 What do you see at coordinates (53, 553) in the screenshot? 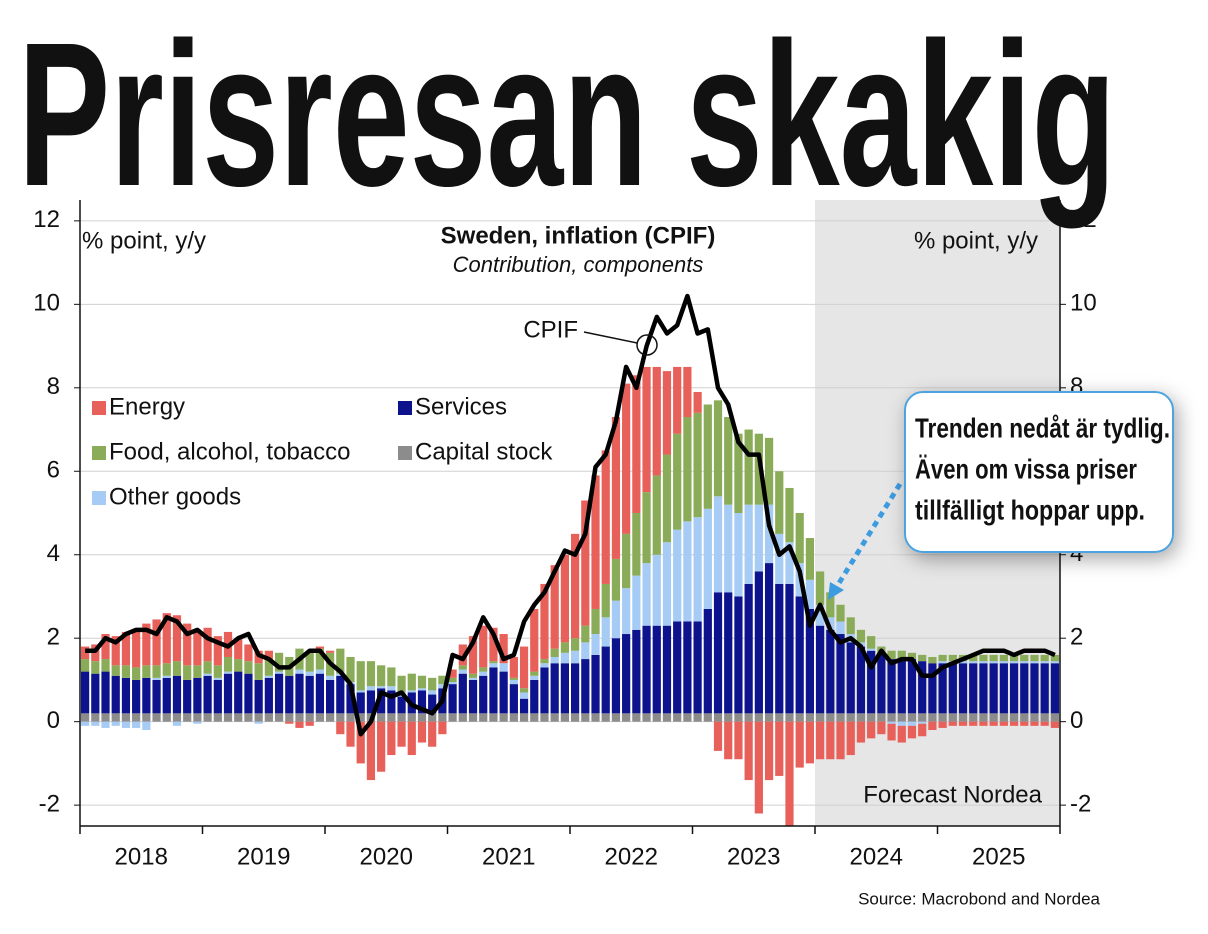
I see `y-tick-label: 4` at bounding box center [53, 553].